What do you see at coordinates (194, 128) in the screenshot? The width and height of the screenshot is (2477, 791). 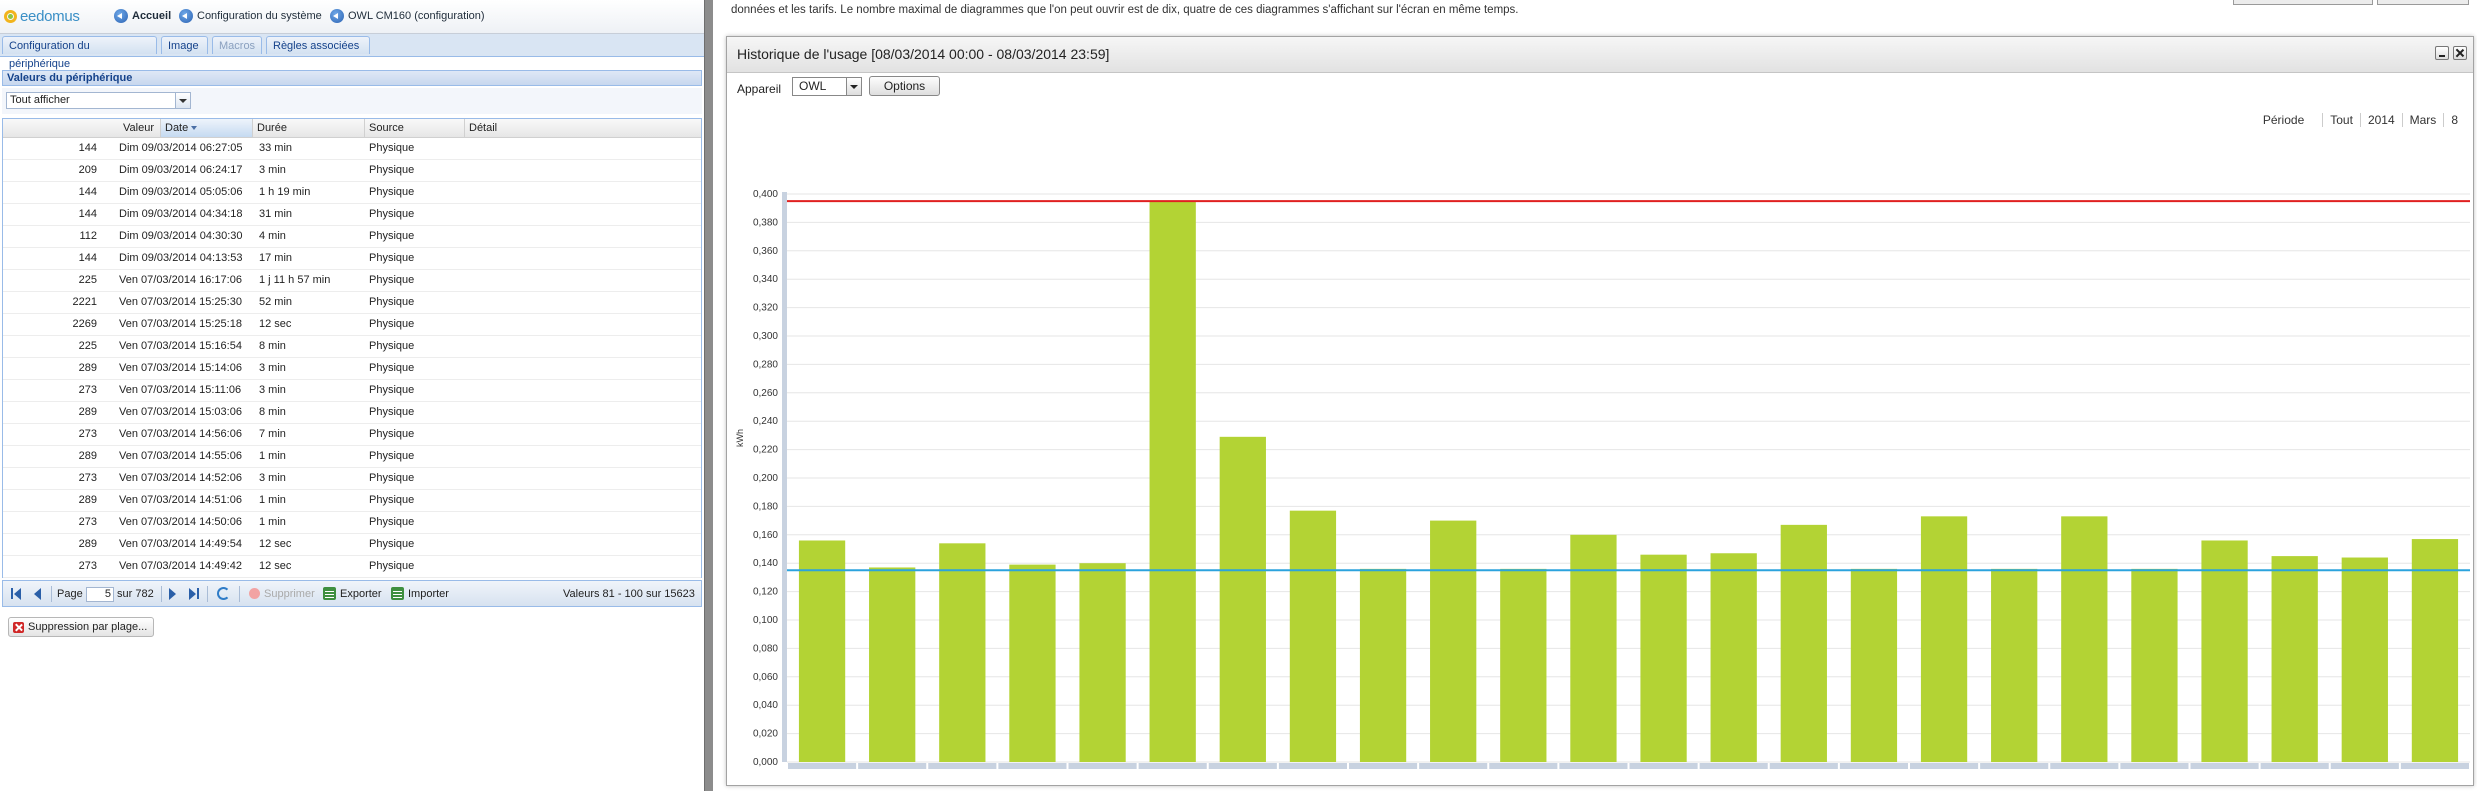 I see `sort-desc-icon` at bounding box center [194, 128].